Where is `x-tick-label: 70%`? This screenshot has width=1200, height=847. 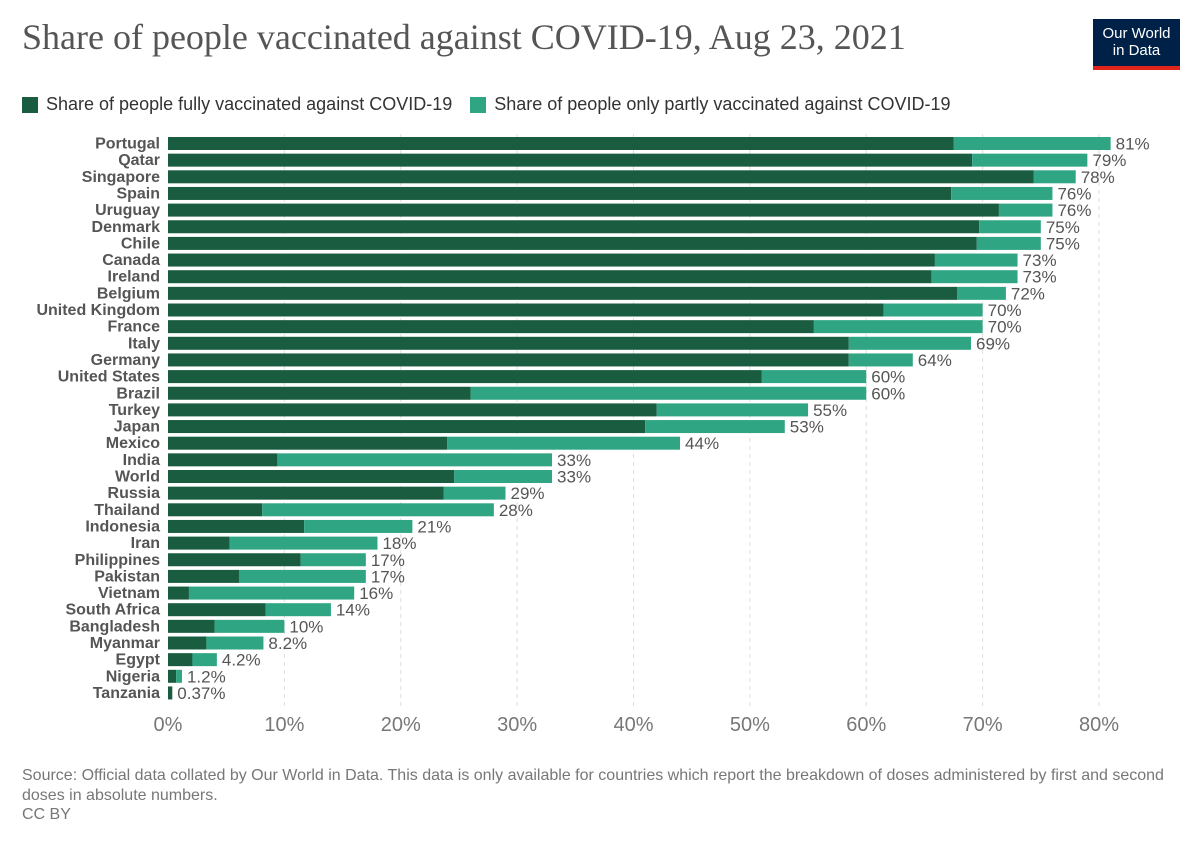 x-tick-label: 70% is located at coordinates (983, 725).